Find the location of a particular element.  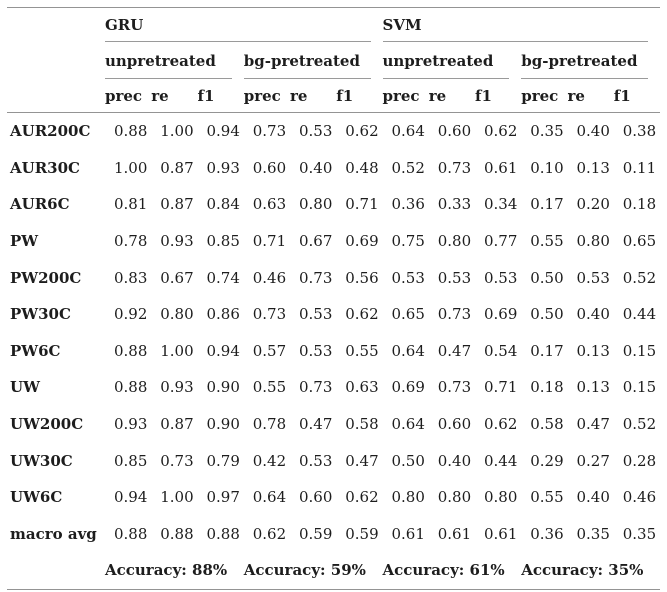

row-label: AUR6C is located at coordinates (40, 204).